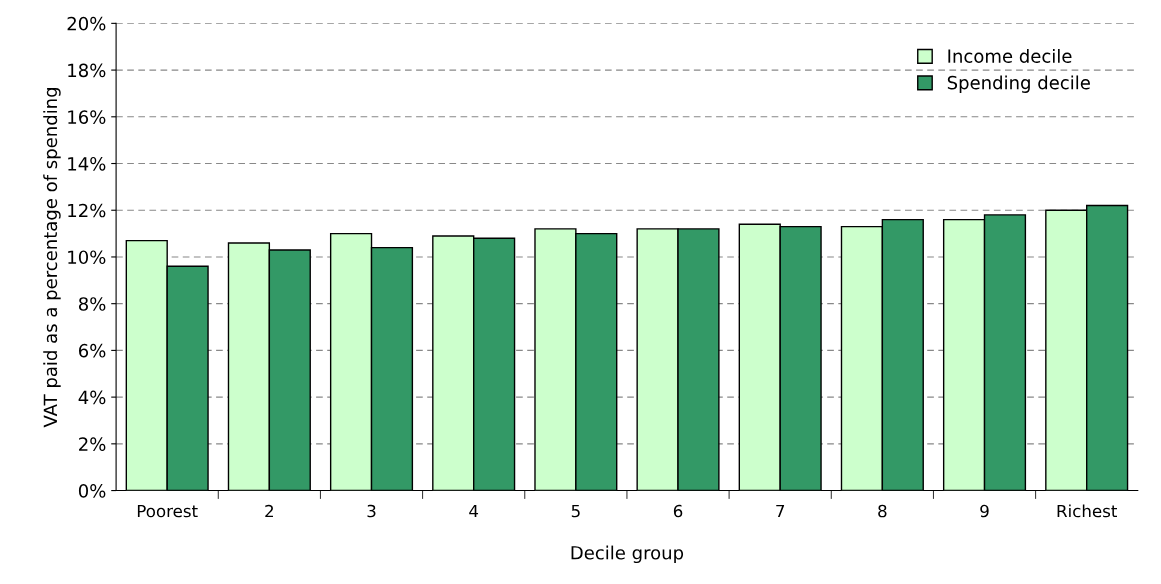 This screenshot has width=1161, height=584. Describe the element at coordinates (92, 444) in the screenshot. I see `y-tick-label: 2%` at that location.